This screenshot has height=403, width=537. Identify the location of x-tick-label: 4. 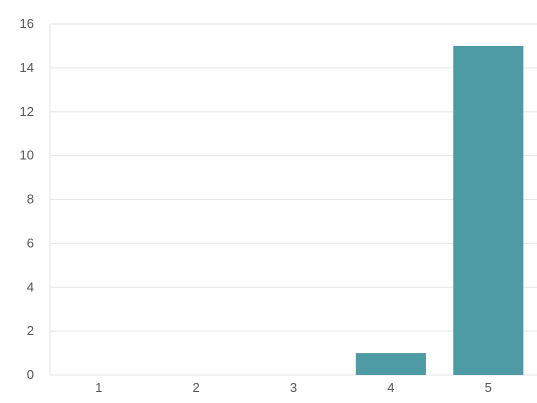
(390, 387).